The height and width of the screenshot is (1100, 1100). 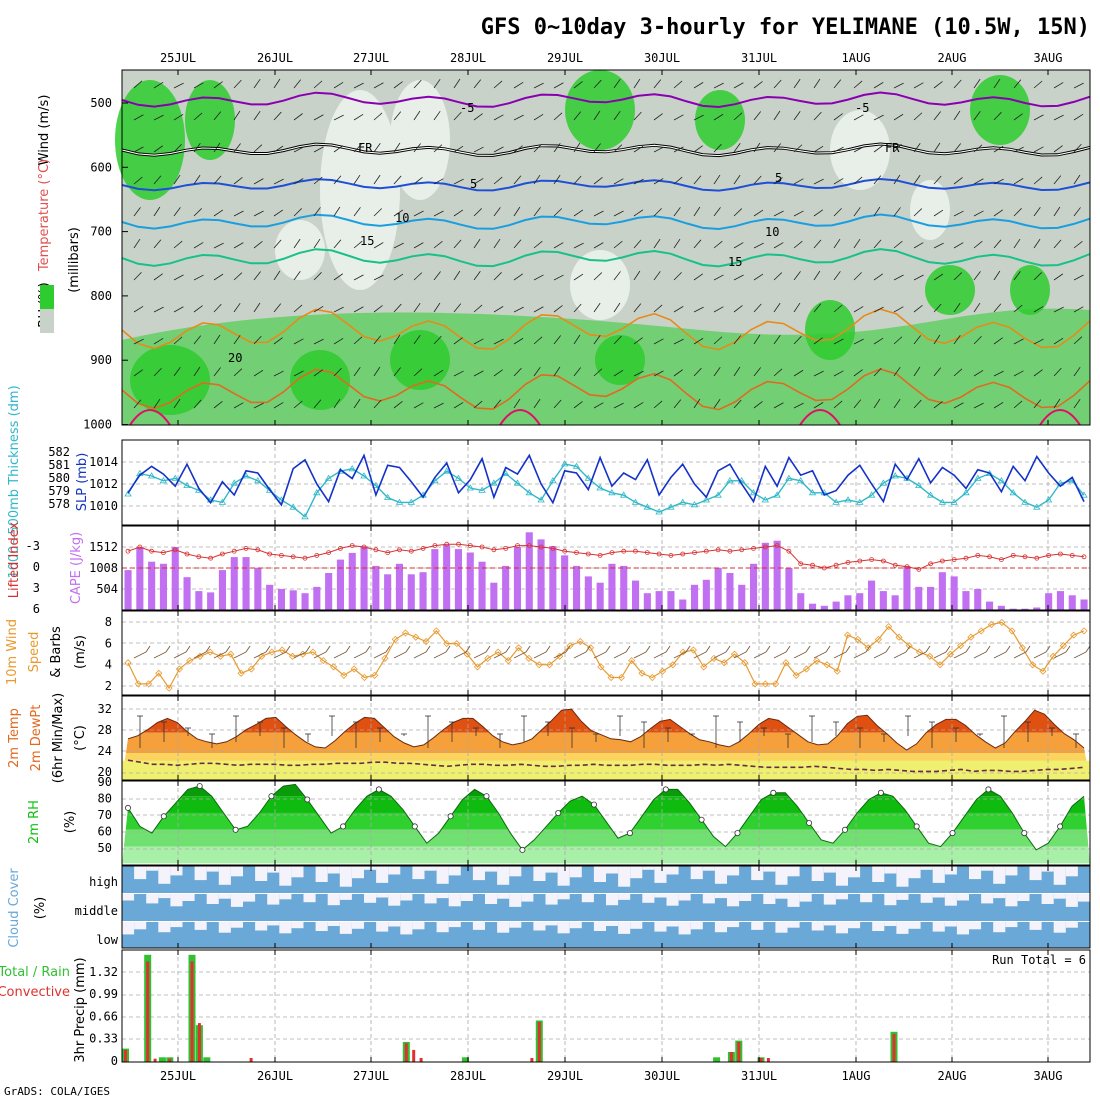 I want to click on rh-lower-band, so click(x=606, y=366).